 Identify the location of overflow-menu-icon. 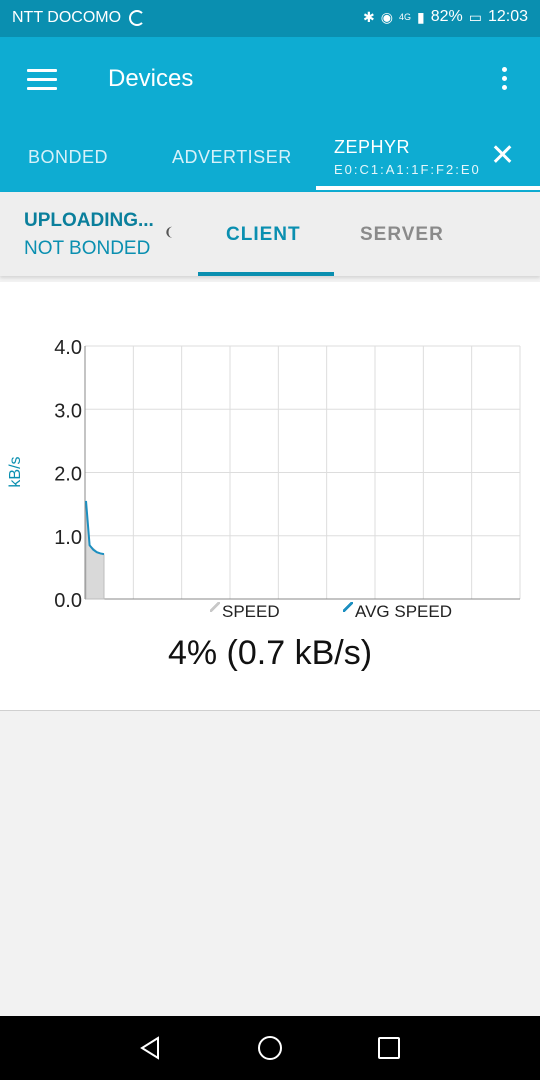
(507, 81).